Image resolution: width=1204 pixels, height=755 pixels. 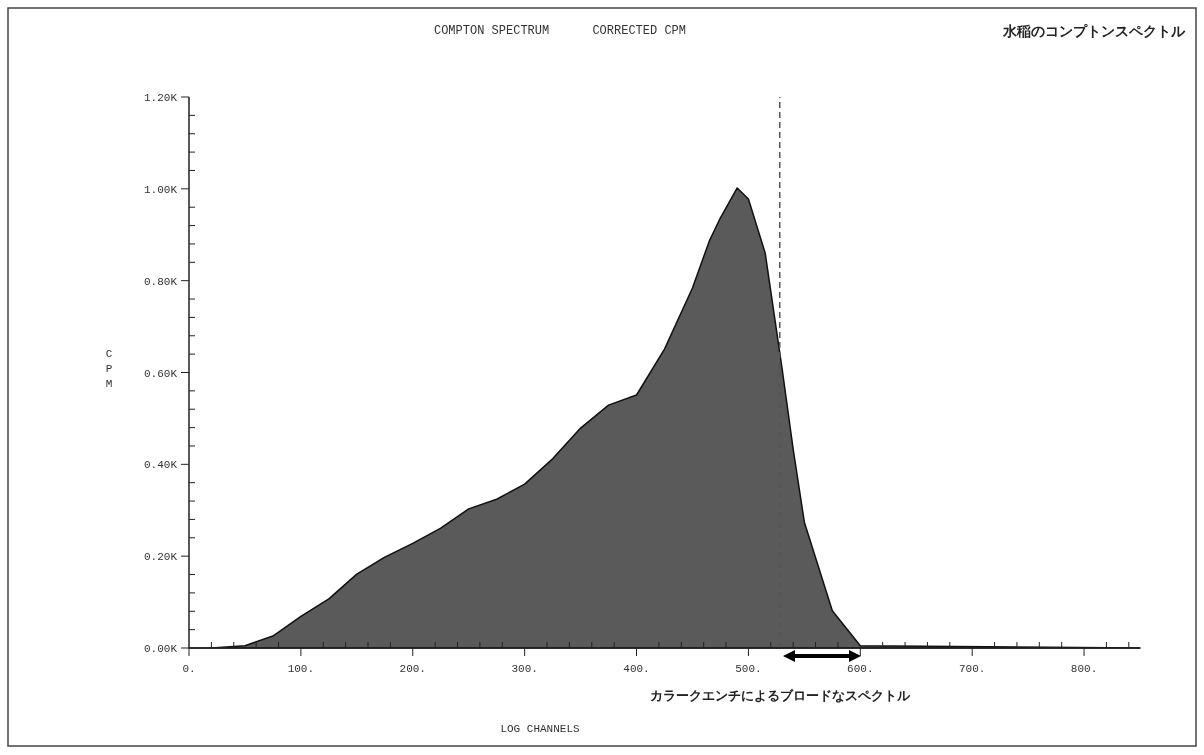 I want to click on x-tick-label: 200., so click(x=412, y=669).